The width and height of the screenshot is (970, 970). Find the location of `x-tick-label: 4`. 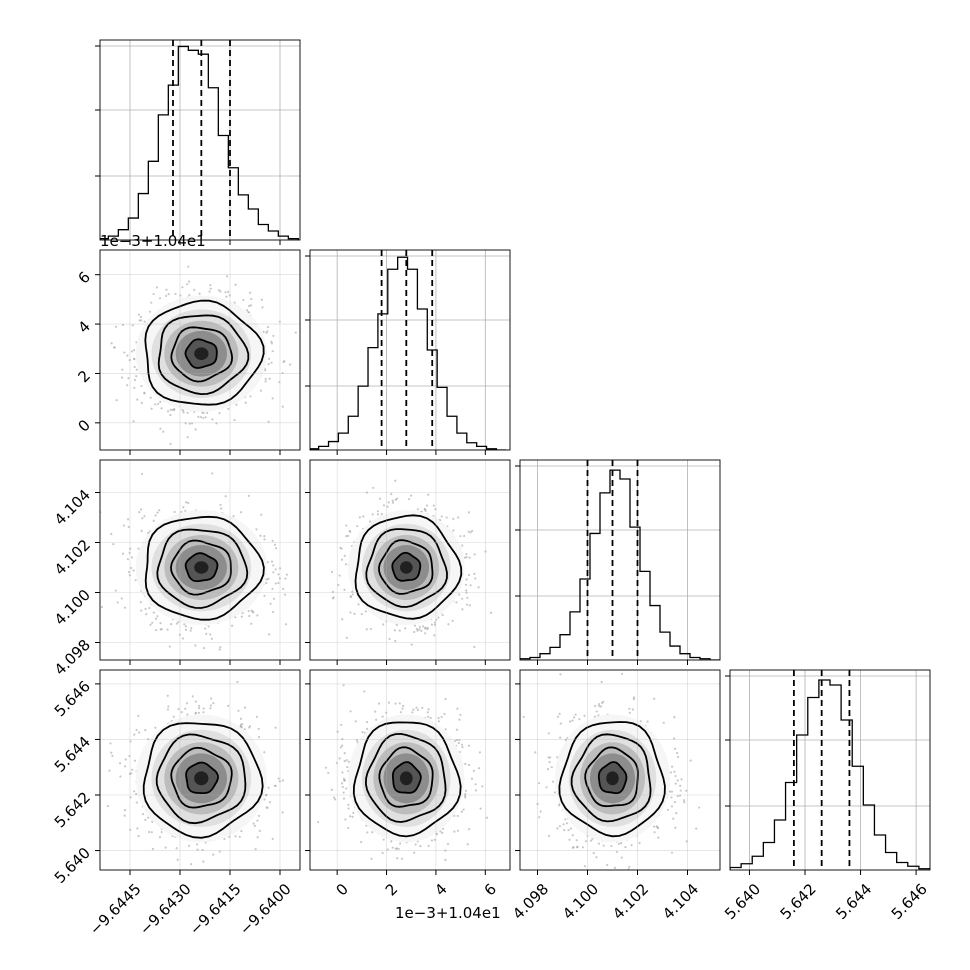

x-tick-label: 4 is located at coordinates (440, 889).